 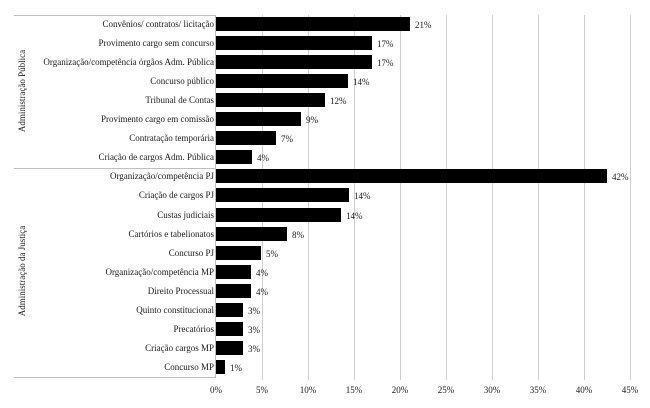 What do you see at coordinates (185, 214) in the screenshot?
I see `category-label: Custas judiciais` at bounding box center [185, 214].